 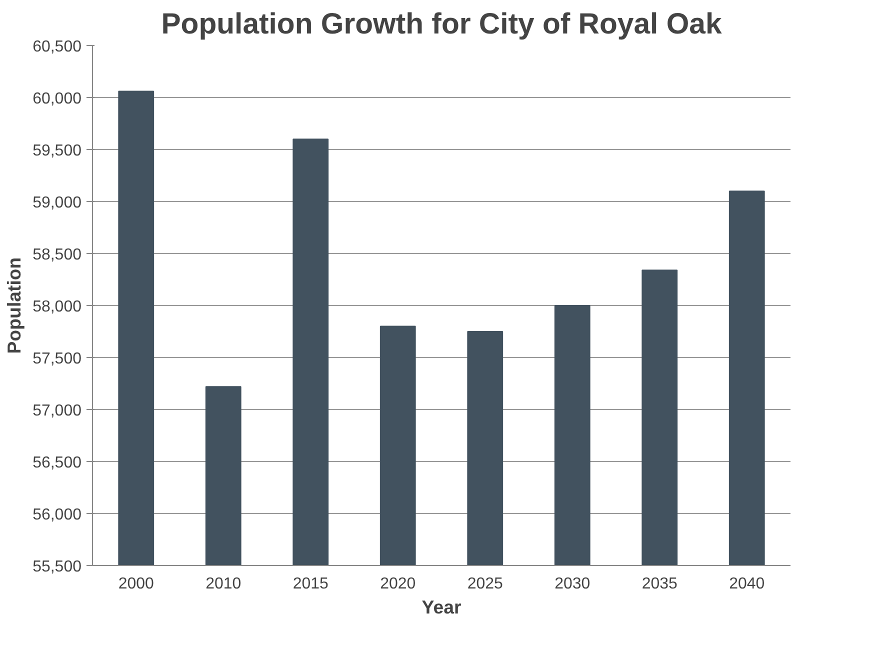 I want to click on chart-title: Population Growth for City of Royal Oak, so click(x=441, y=24).